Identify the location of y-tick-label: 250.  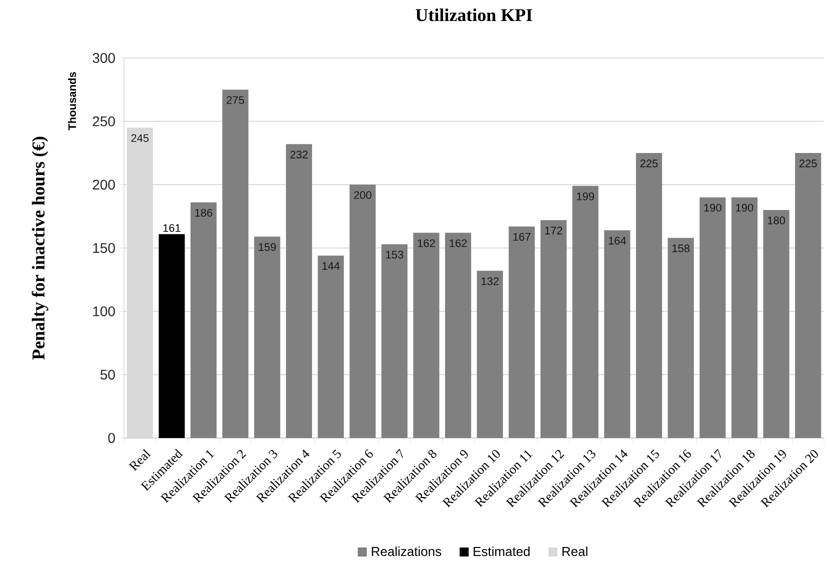
(103, 121).